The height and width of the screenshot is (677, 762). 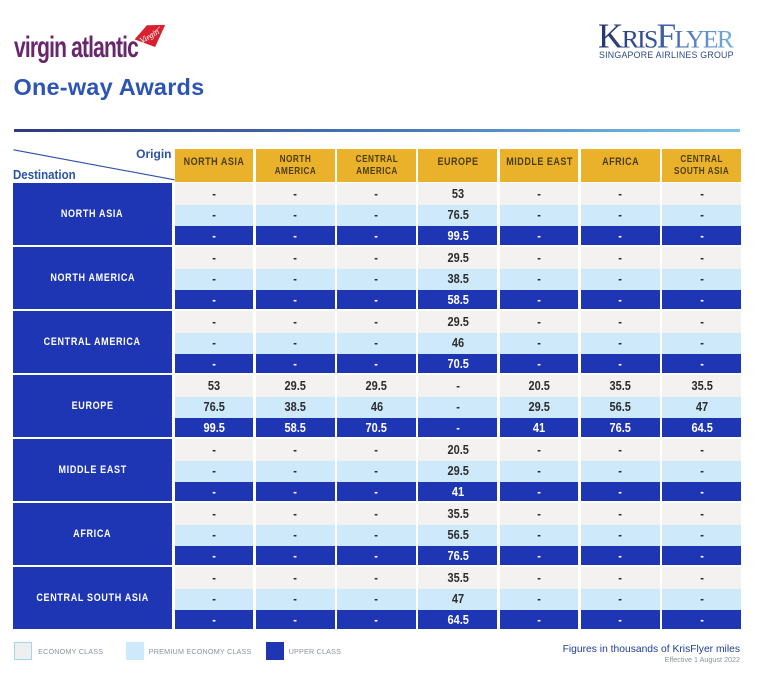 What do you see at coordinates (666, 55) in the screenshot?
I see `svg-text: SINGAPORE AIRLINES GROUP` at bounding box center [666, 55].